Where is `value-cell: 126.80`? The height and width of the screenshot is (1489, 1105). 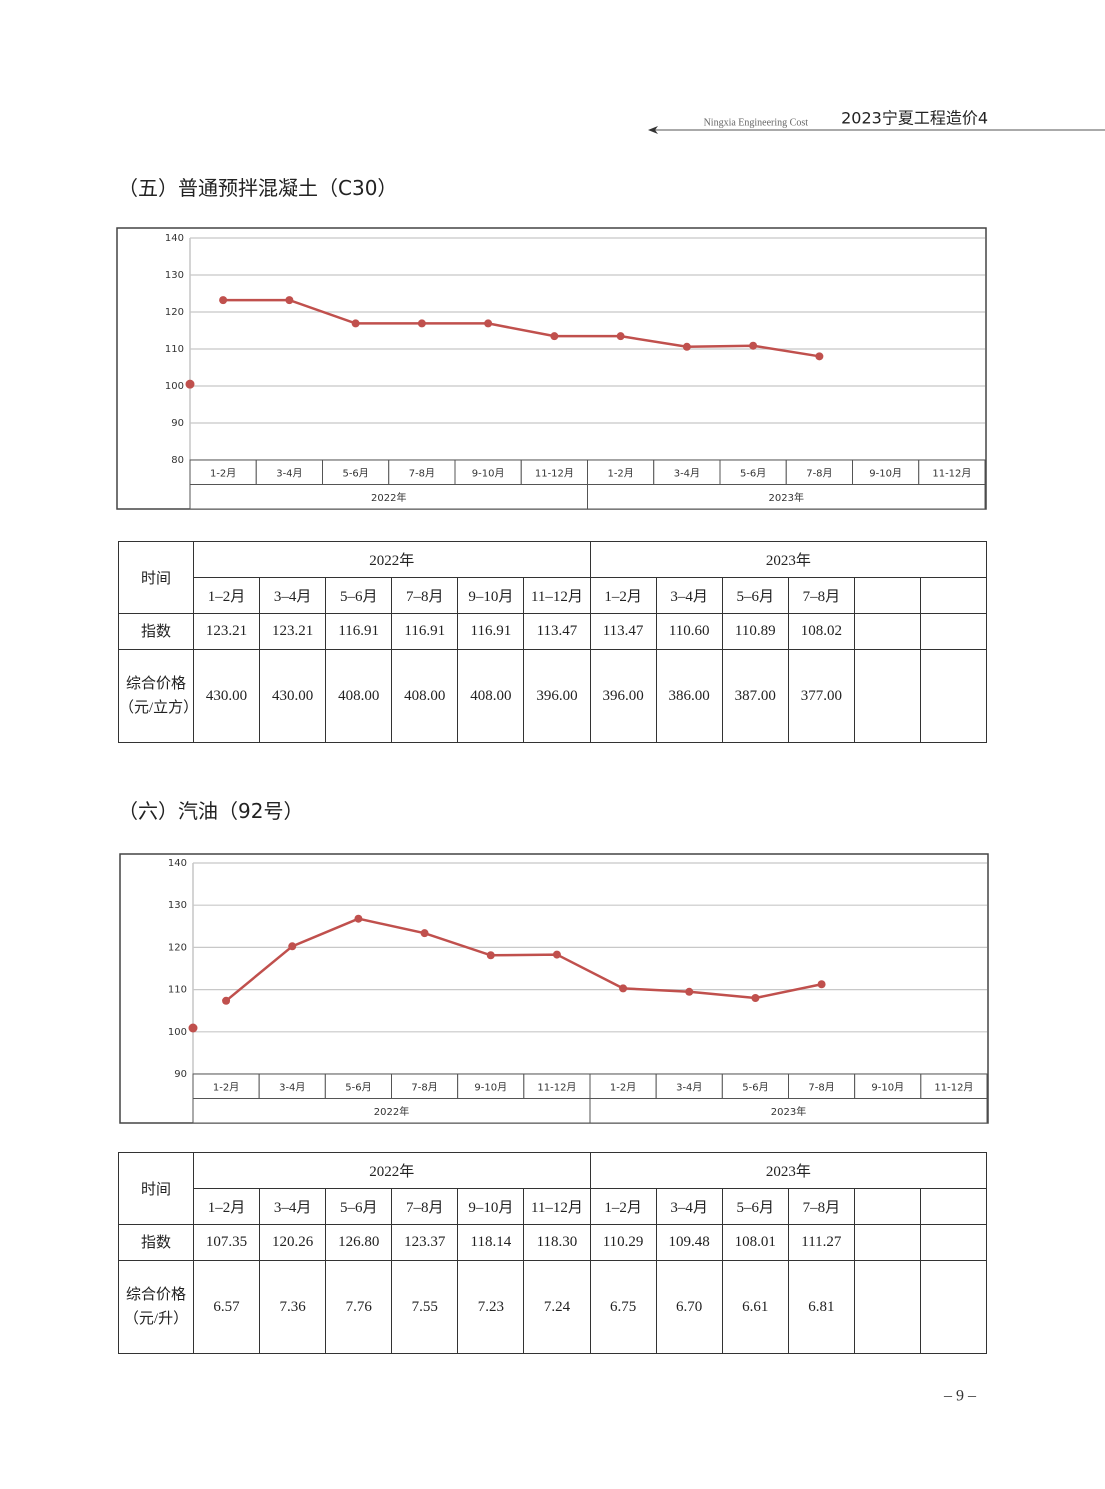 value-cell: 126.80 is located at coordinates (359, 1242).